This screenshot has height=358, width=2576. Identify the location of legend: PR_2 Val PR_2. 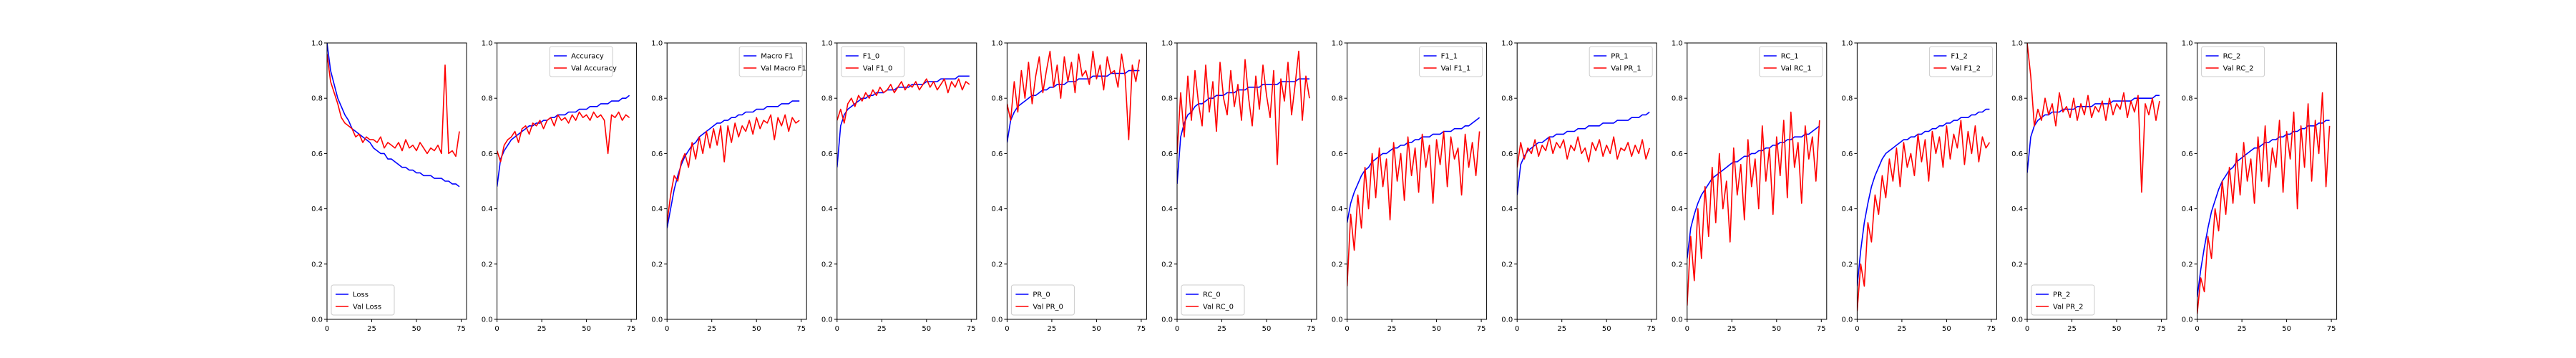
(2063, 300).